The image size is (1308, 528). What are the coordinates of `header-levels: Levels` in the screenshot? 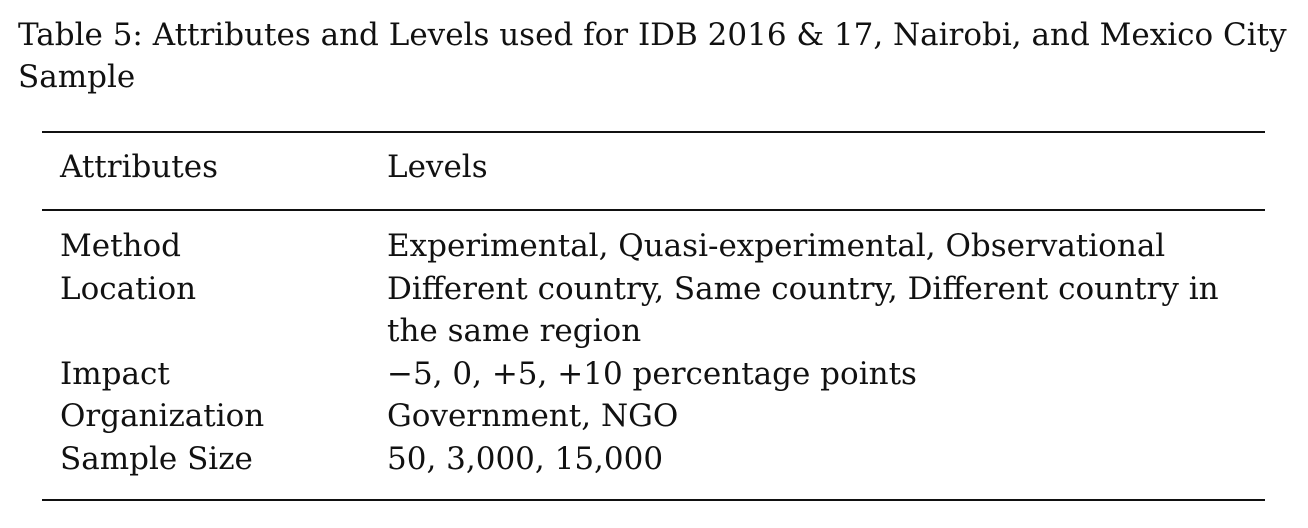 It's located at (437, 167).